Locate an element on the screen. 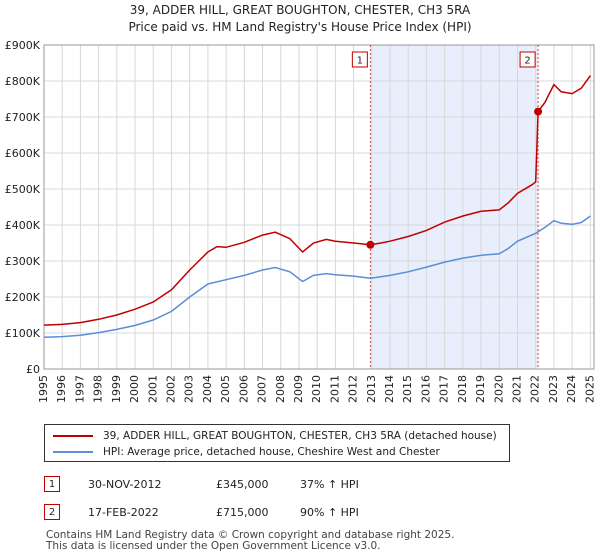 This screenshot has height=560, width=600. x-tick-label: 2019 is located at coordinates (480, 389).